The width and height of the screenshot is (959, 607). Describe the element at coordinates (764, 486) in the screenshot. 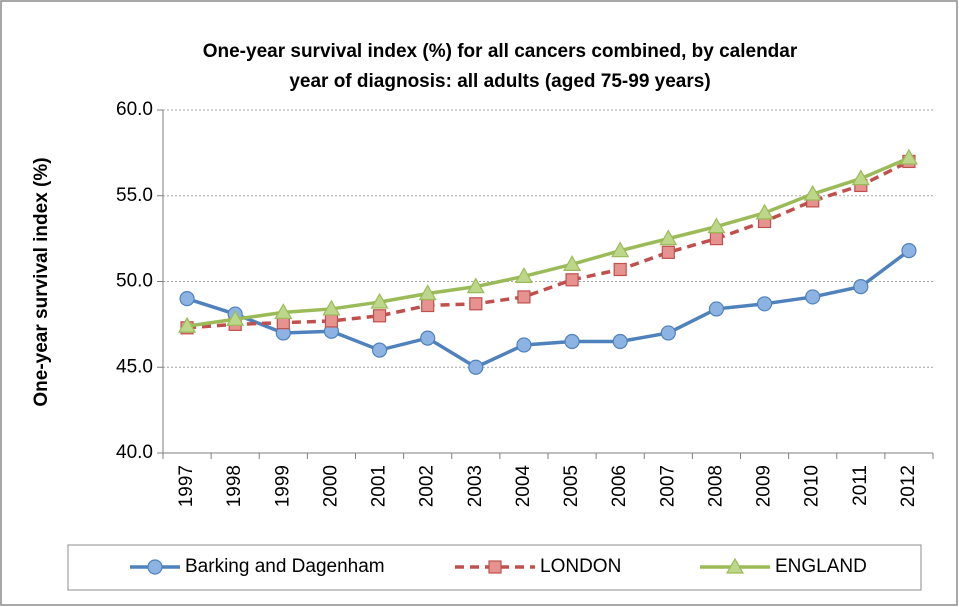

I see `x-tick-label: 2009` at that location.